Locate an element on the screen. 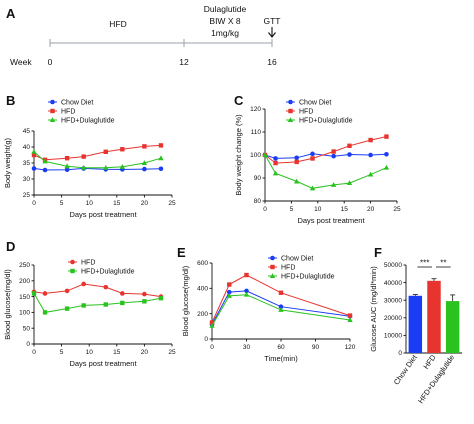  panel-b-x-tick-label: 0 is located at coordinates (34, 203).